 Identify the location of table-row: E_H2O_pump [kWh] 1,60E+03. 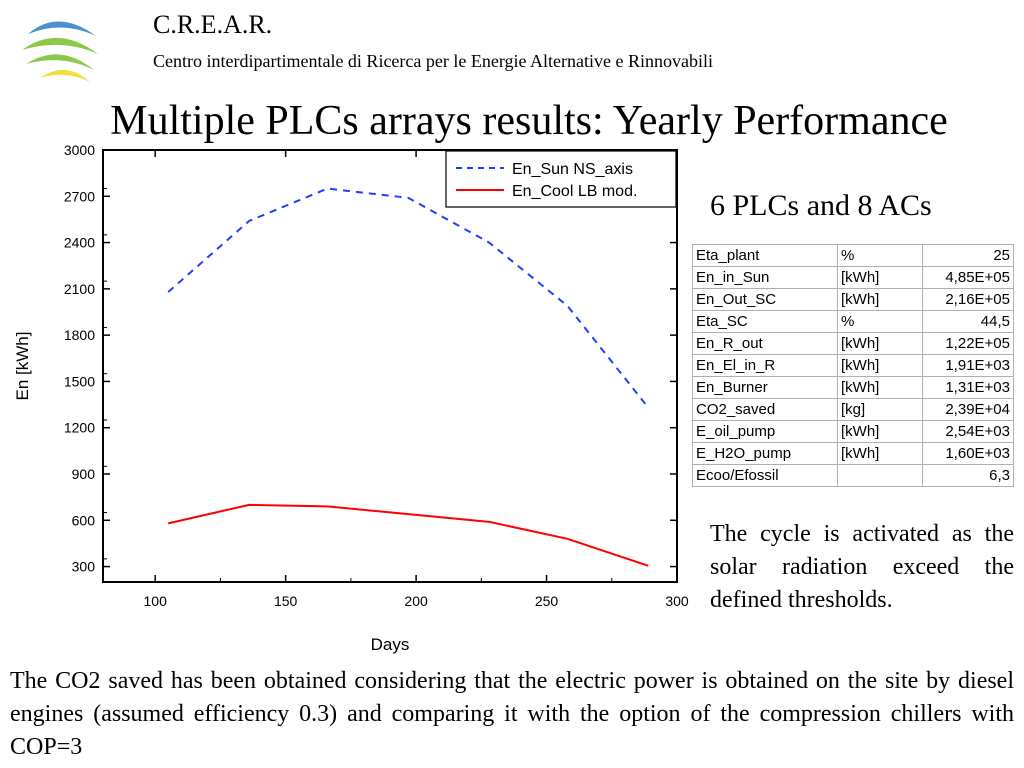
(853, 453).